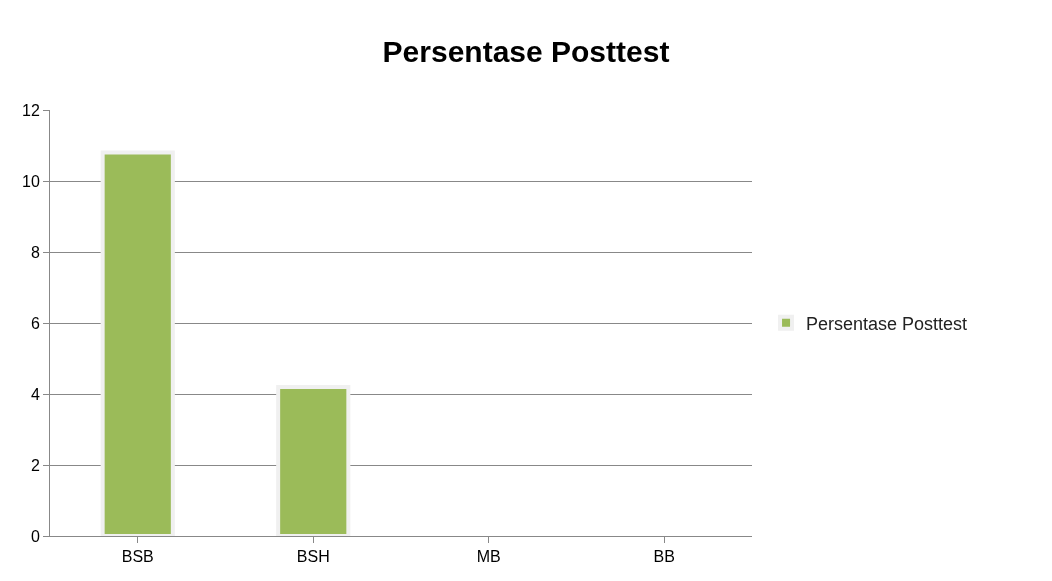  What do you see at coordinates (313, 557) in the screenshot?
I see `x-tick-label: BSH` at bounding box center [313, 557].